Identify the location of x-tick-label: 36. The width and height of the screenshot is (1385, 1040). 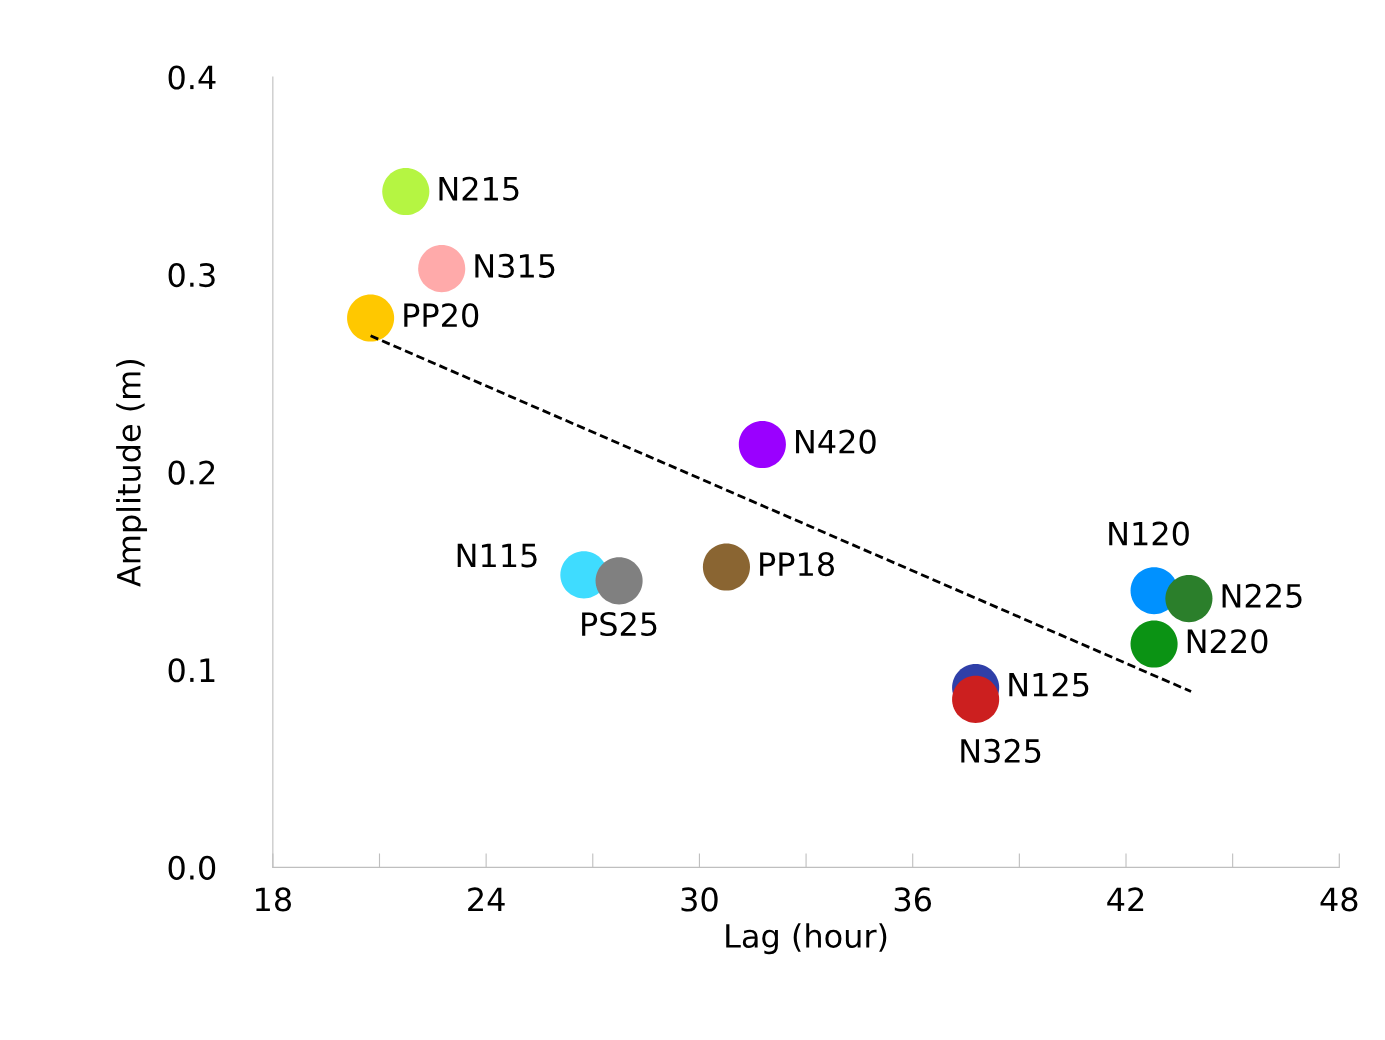
(913, 899).